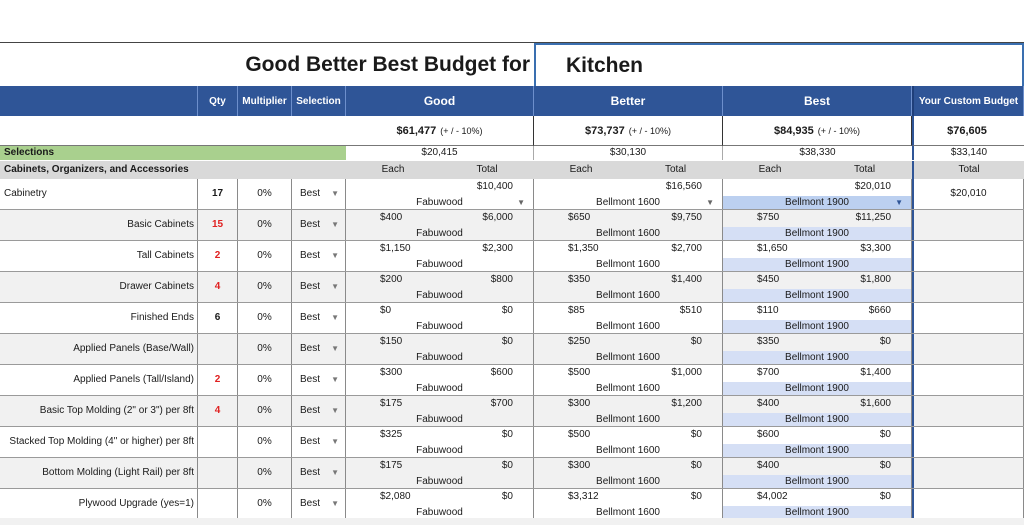 The image size is (1024, 525). What do you see at coordinates (817, 194) in the screenshot?
I see `best-option-cell: $20,010 Bellmont 1900 ▼` at bounding box center [817, 194].